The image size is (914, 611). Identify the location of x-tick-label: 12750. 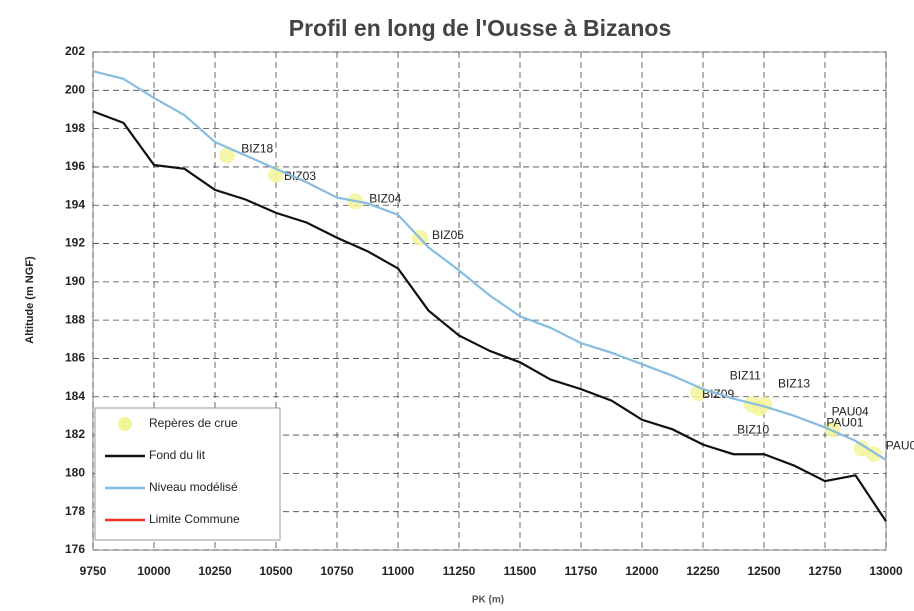
(825, 571).